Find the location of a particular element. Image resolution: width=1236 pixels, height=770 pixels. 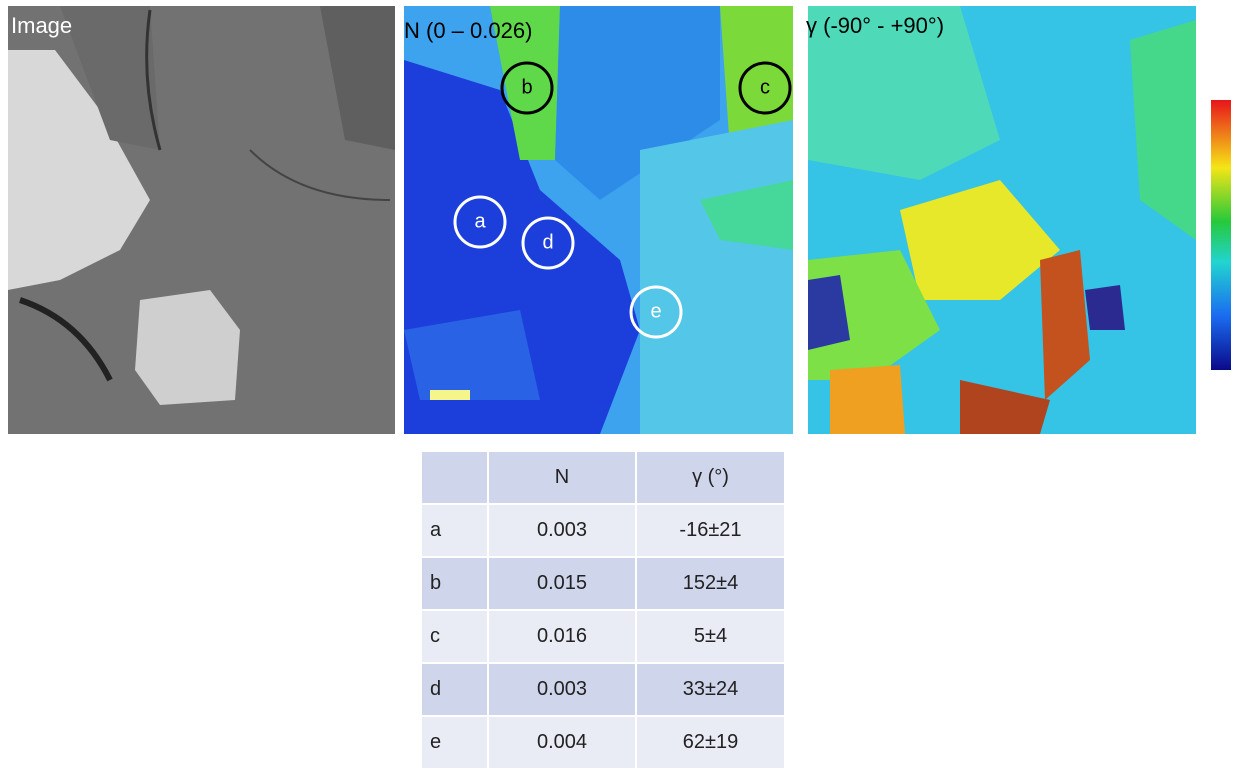

colorbar is located at coordinates (1221, 235).